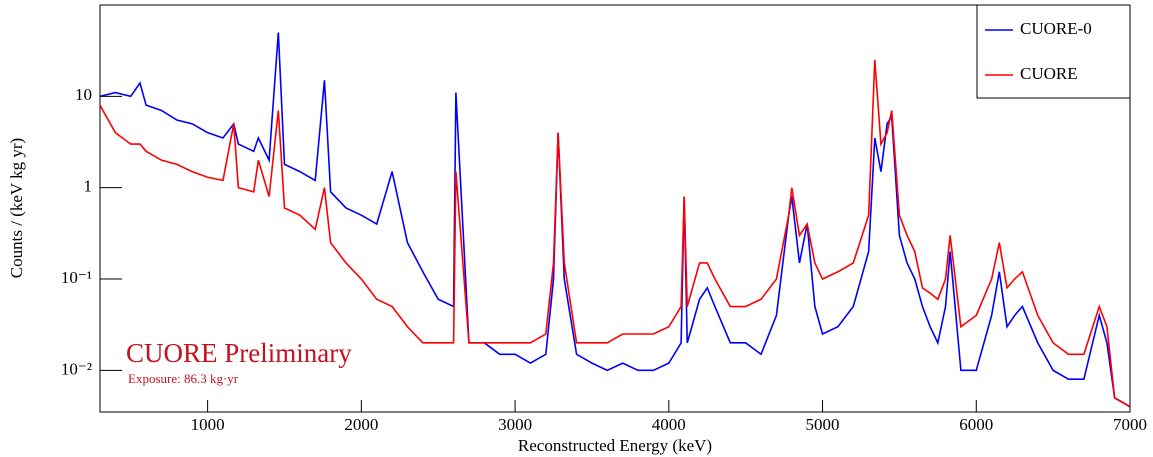 The height and width of the screenshot is (457, 1153). I want to click on x-tick-label: 4000, so click(669, 424).